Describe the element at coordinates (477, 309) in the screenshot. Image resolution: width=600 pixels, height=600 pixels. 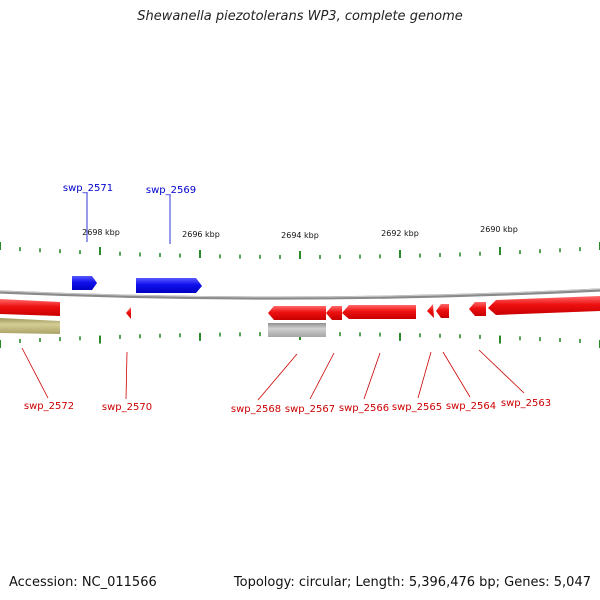
I see `gene-swp_2563-a` at that location.